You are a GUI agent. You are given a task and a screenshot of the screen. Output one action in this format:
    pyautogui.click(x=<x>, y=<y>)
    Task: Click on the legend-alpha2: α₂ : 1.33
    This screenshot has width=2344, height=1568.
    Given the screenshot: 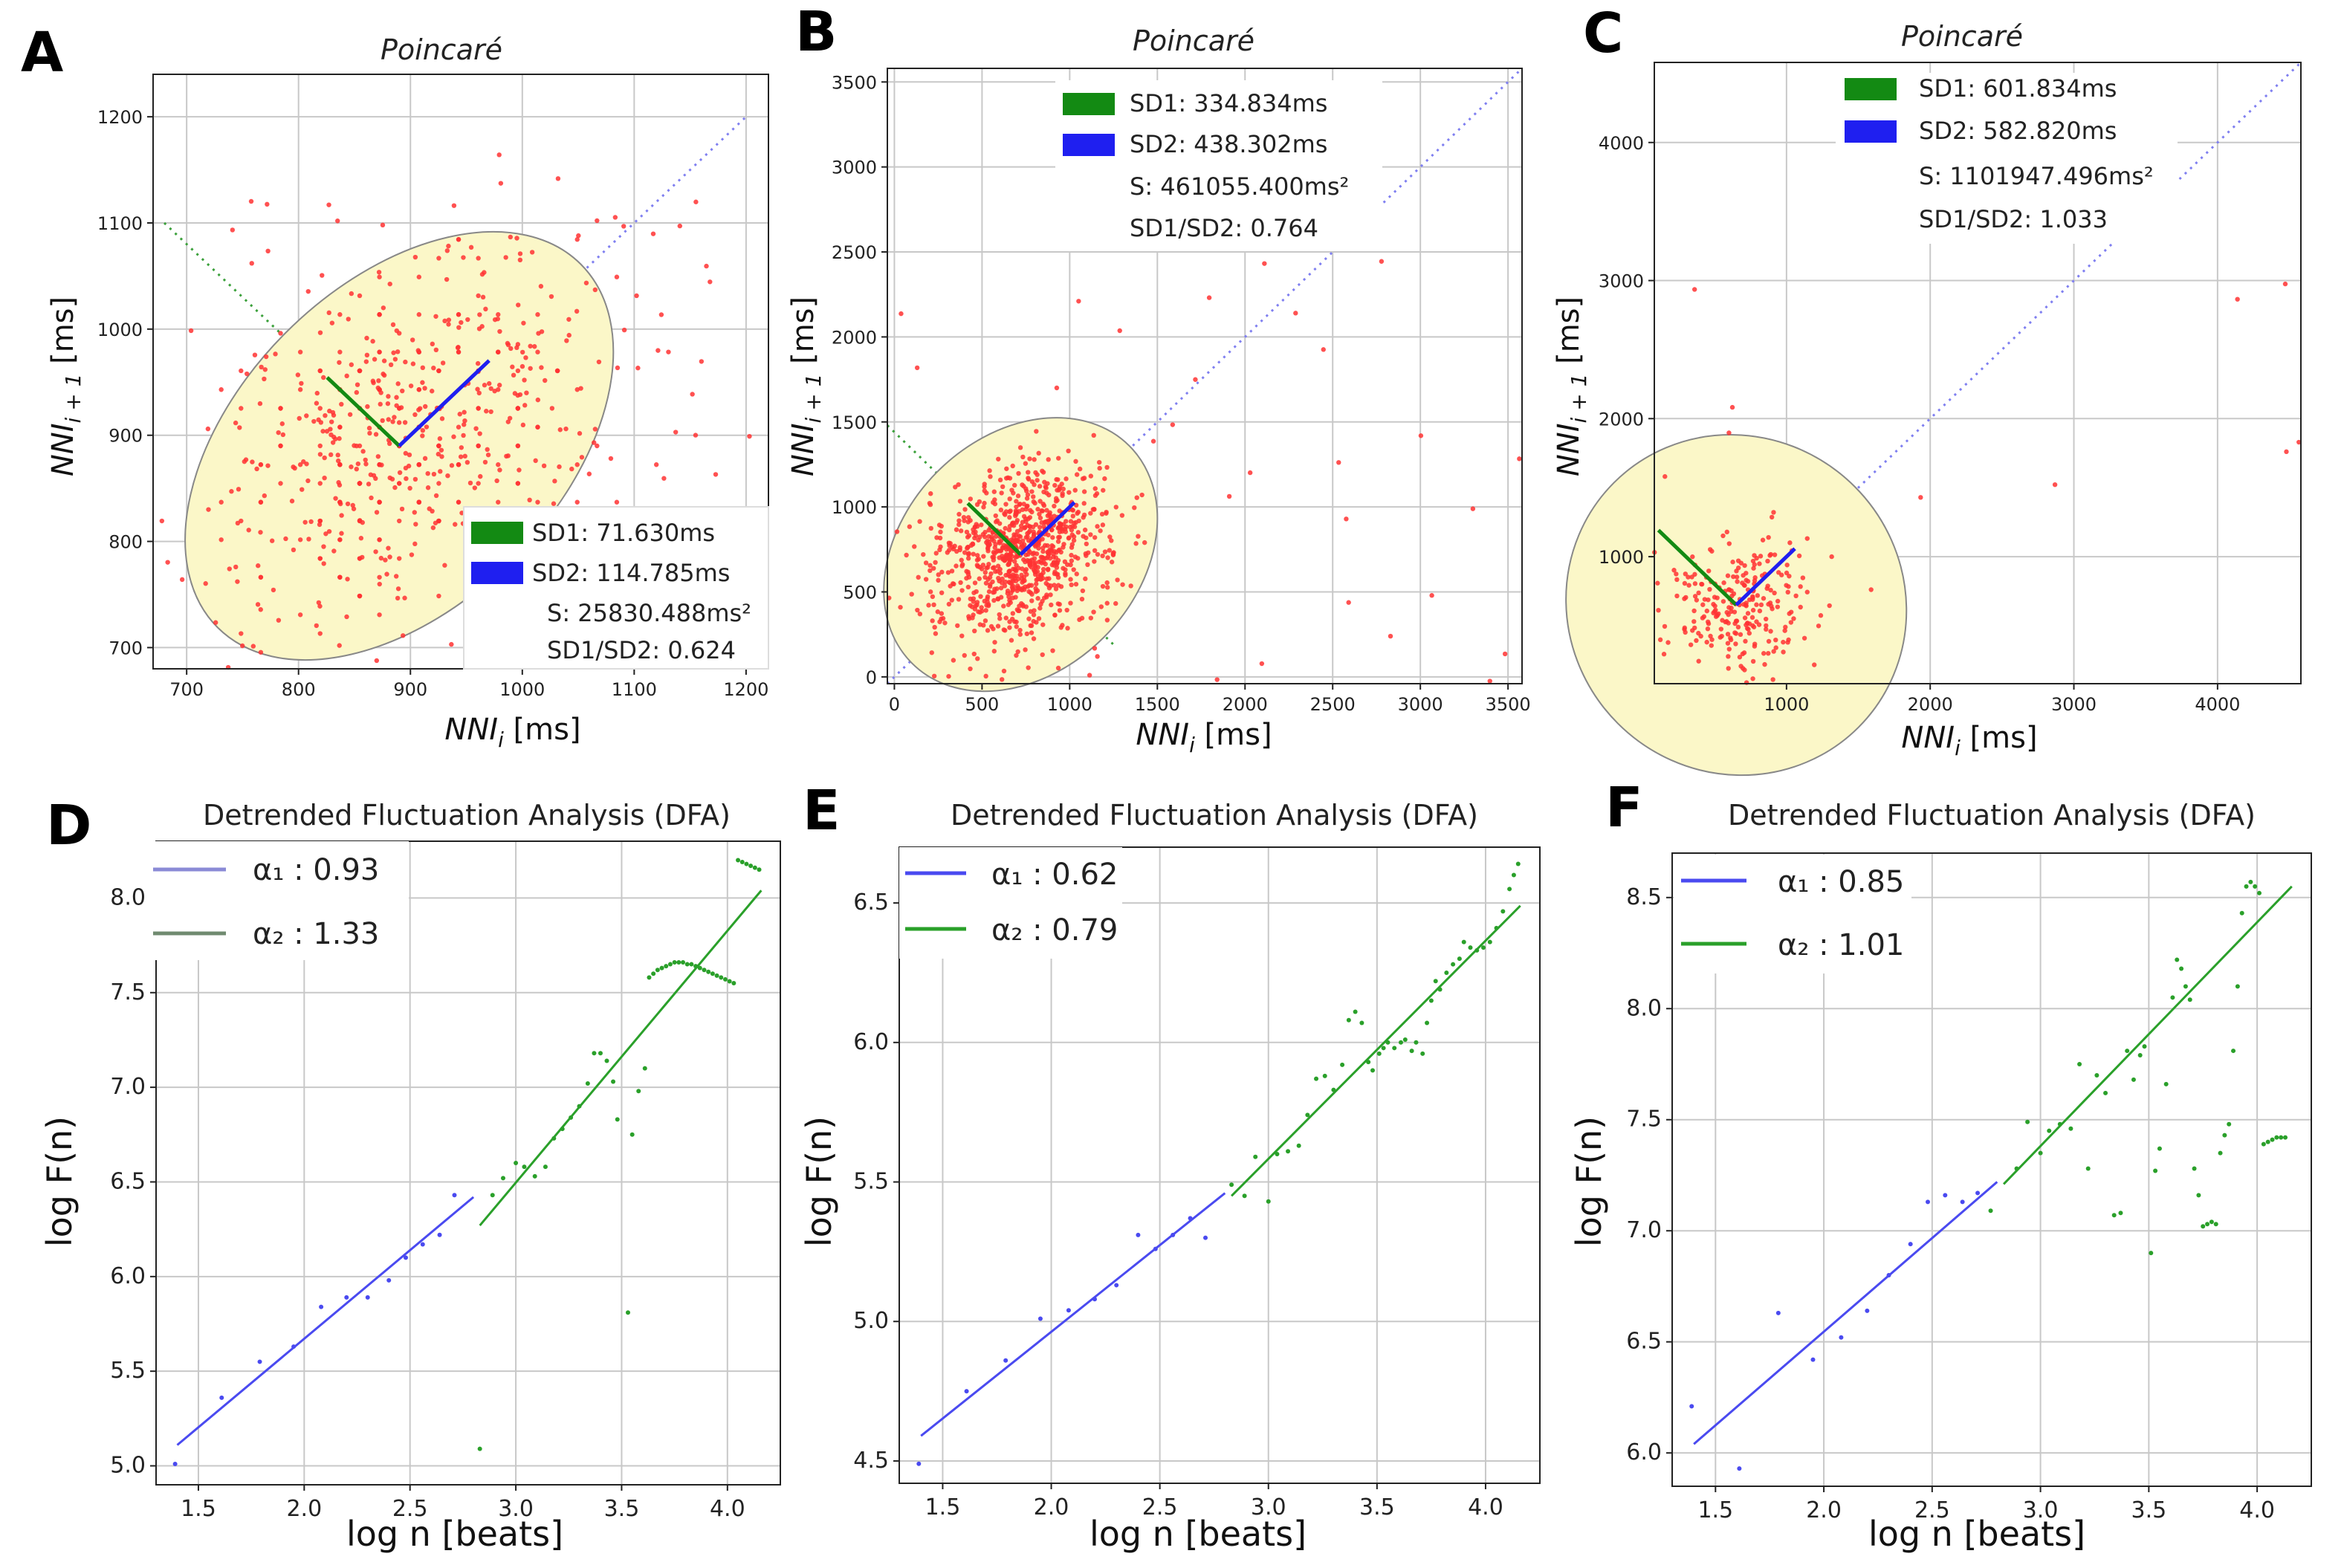 What is the action you would take?
    pyautogui.click(x=316, y=934)
    